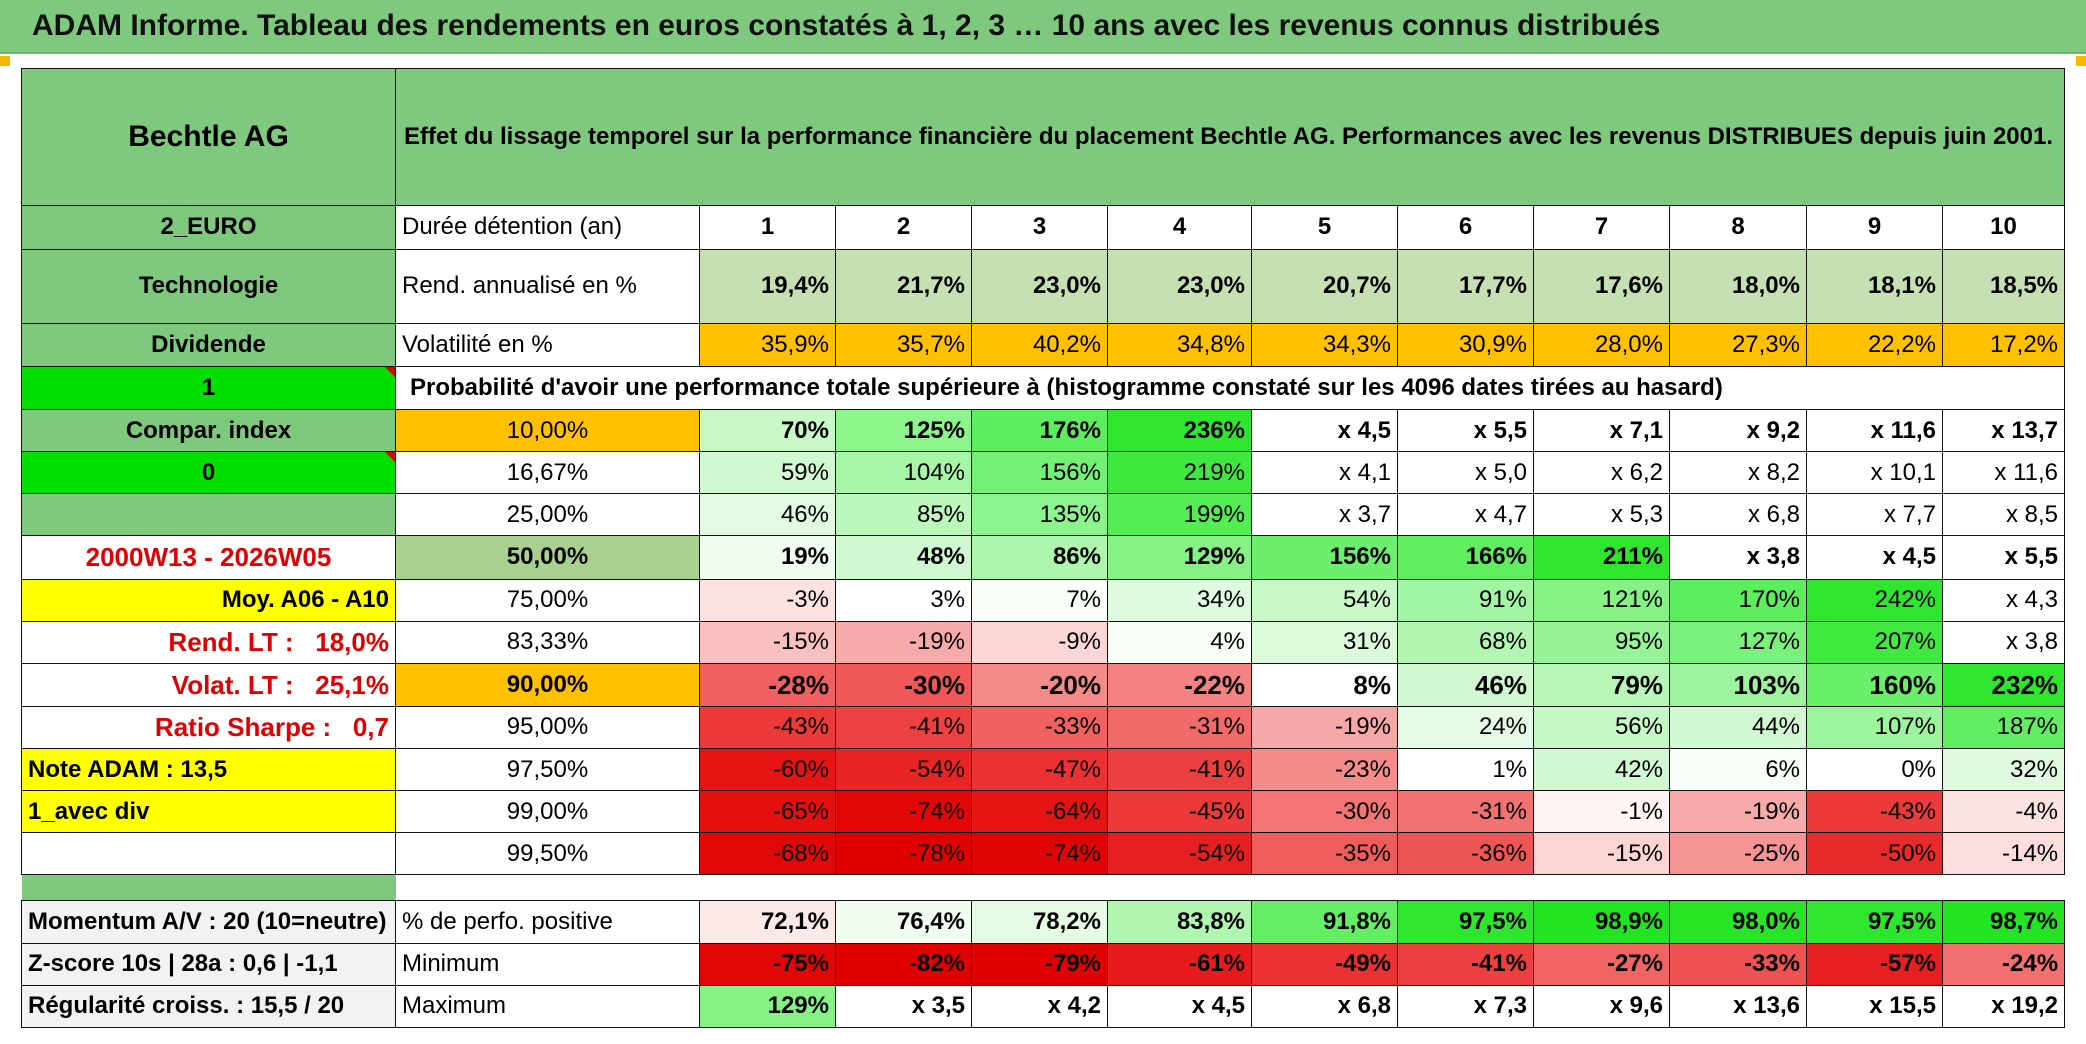 The width and height of the screenshot is (2086, 1044). Describe the element at coordinates (208, 770) in the screenshot. I see `note-adam: Note ADAM : 13,5` at that location.